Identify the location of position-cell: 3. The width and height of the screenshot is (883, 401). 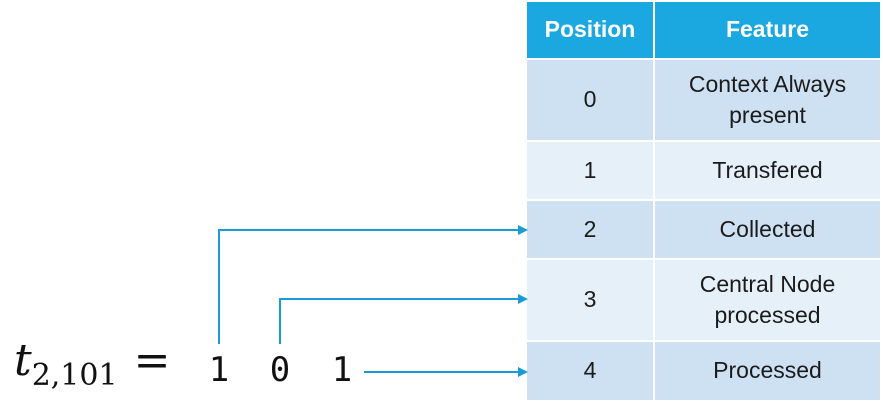
(591, 300).